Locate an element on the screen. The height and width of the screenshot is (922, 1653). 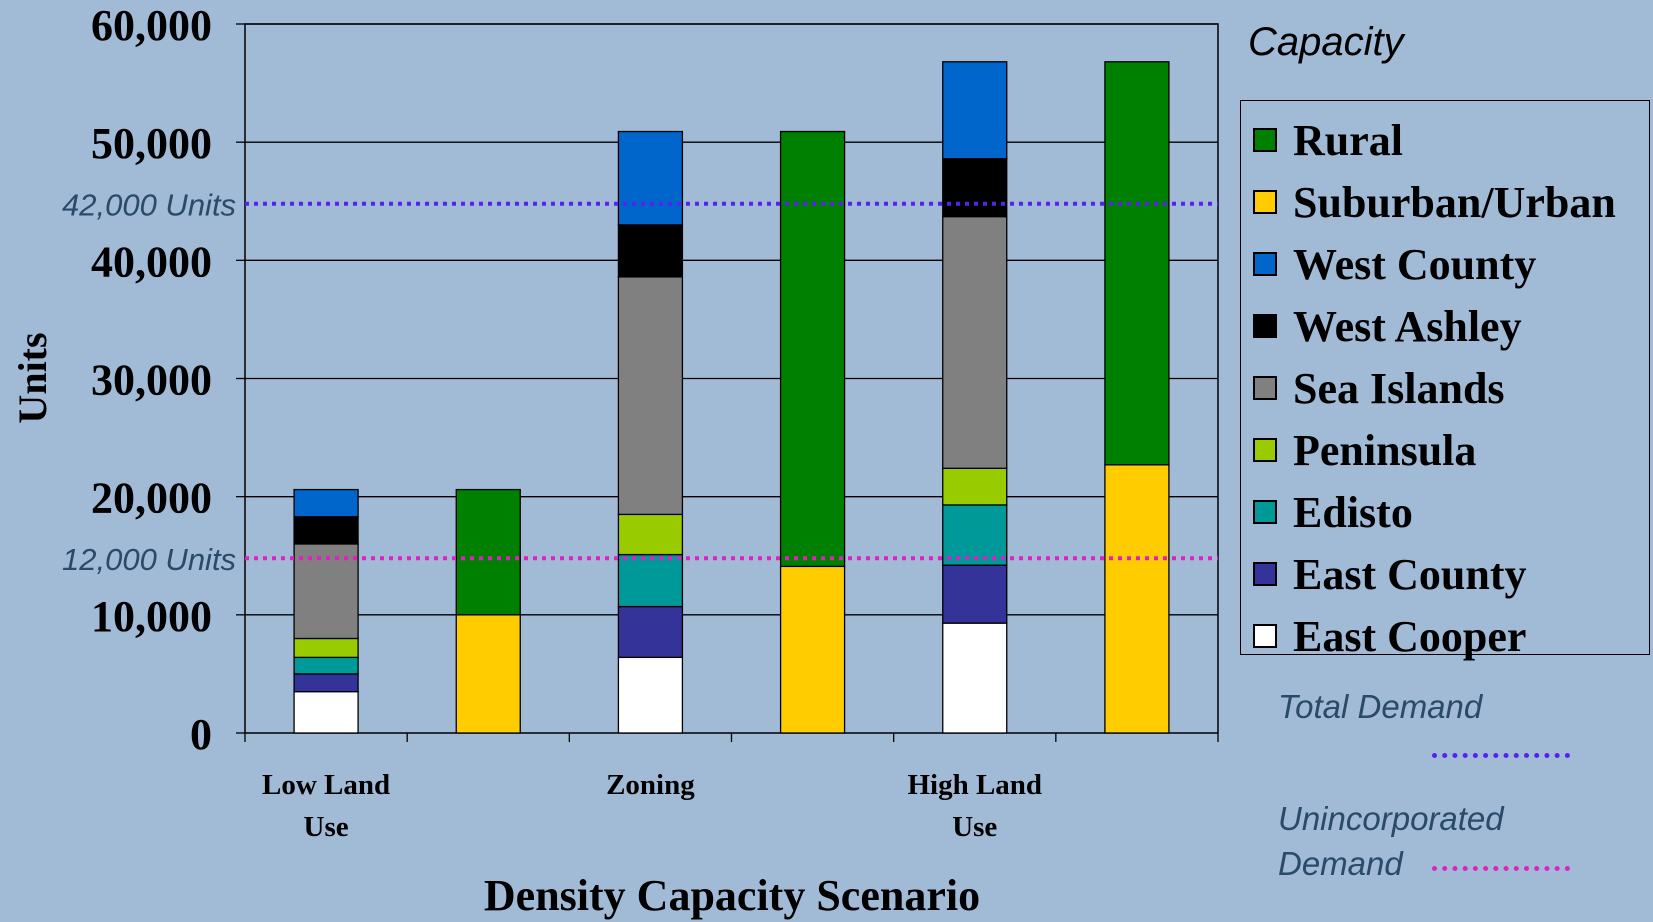
legend-item: Rural is located at coordinates (1328, 140).